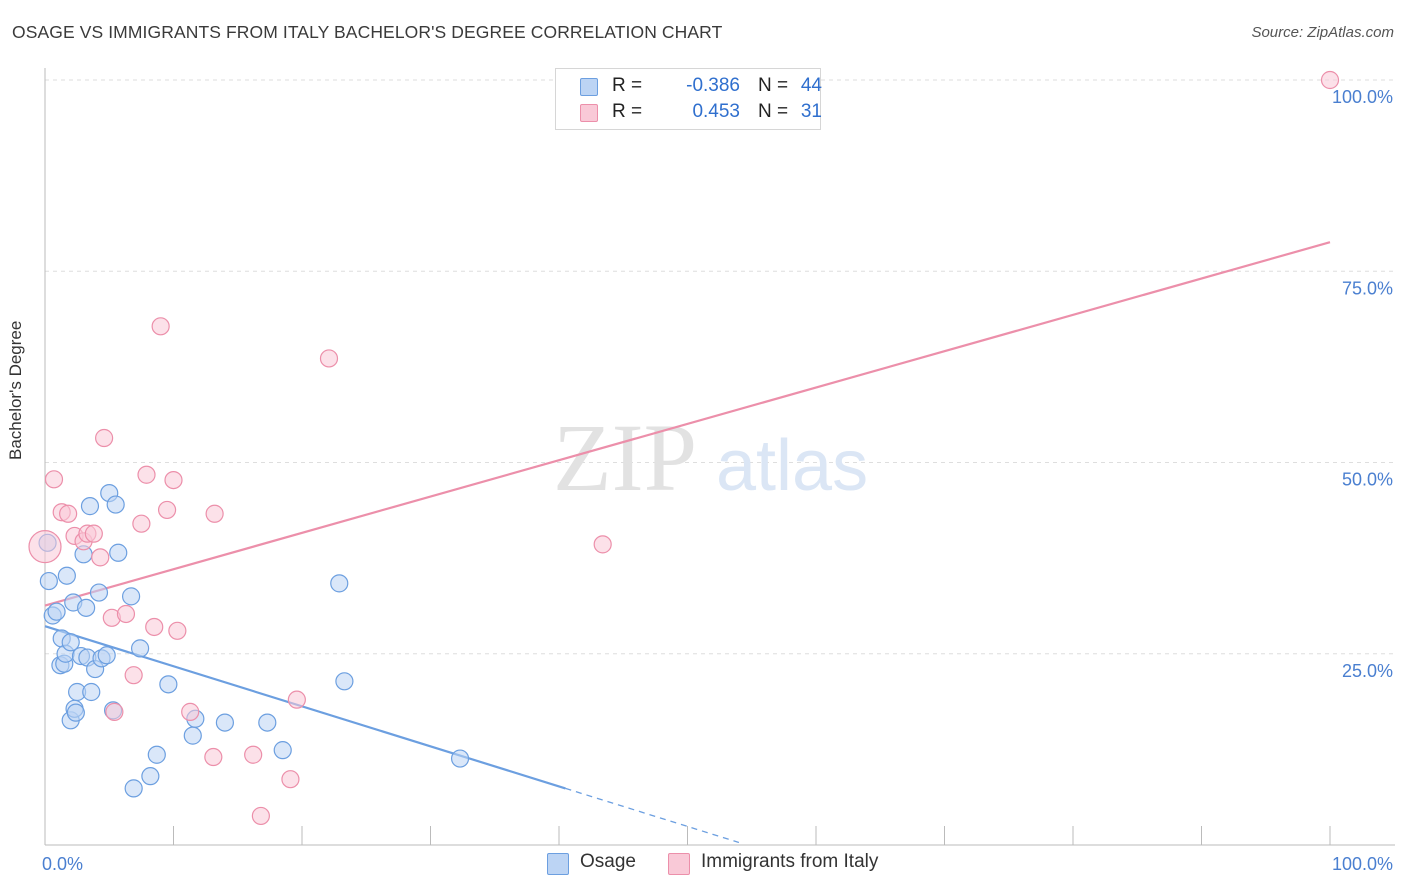 Image resolution: width=1406 pixels, height=892 pixels. What do you see at coordinates (811, 85) in the screenshot?
I see `legend-n-value: 44` at bounding box center [811, 85].